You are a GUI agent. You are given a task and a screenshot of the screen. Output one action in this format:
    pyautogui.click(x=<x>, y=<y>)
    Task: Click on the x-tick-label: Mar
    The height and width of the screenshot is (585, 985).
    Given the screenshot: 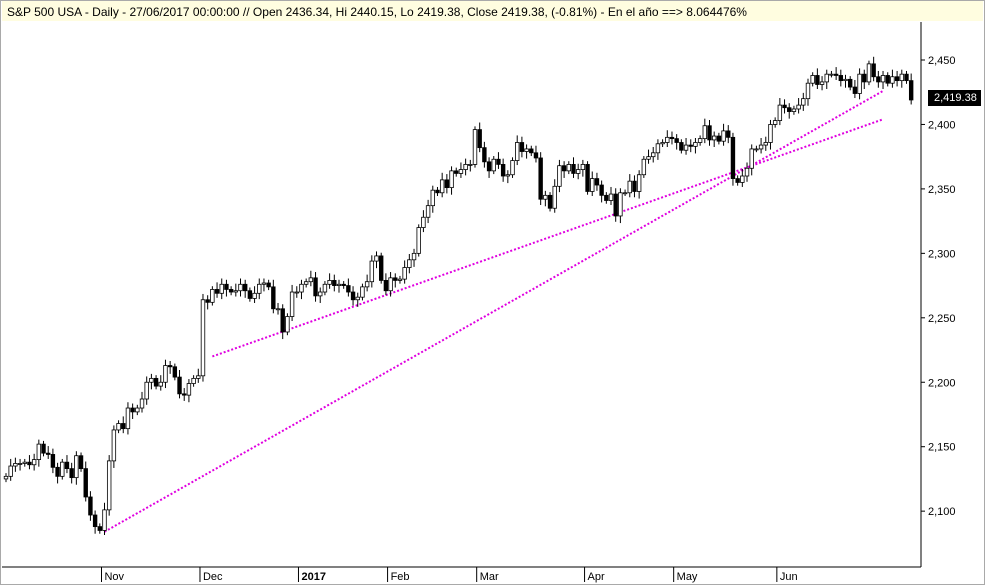 What is the action you would take?
    pyautogui.click(x=489, y=577)
    